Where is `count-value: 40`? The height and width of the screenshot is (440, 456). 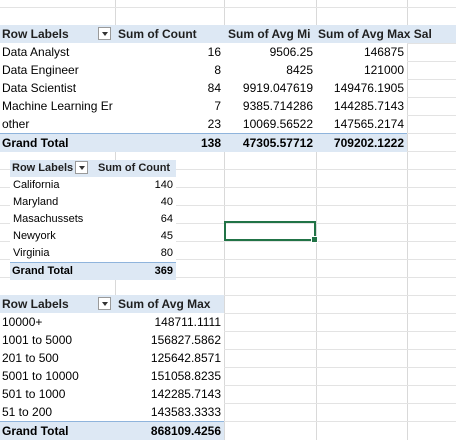 count-value: 40 is located at coordinates (135, 202).